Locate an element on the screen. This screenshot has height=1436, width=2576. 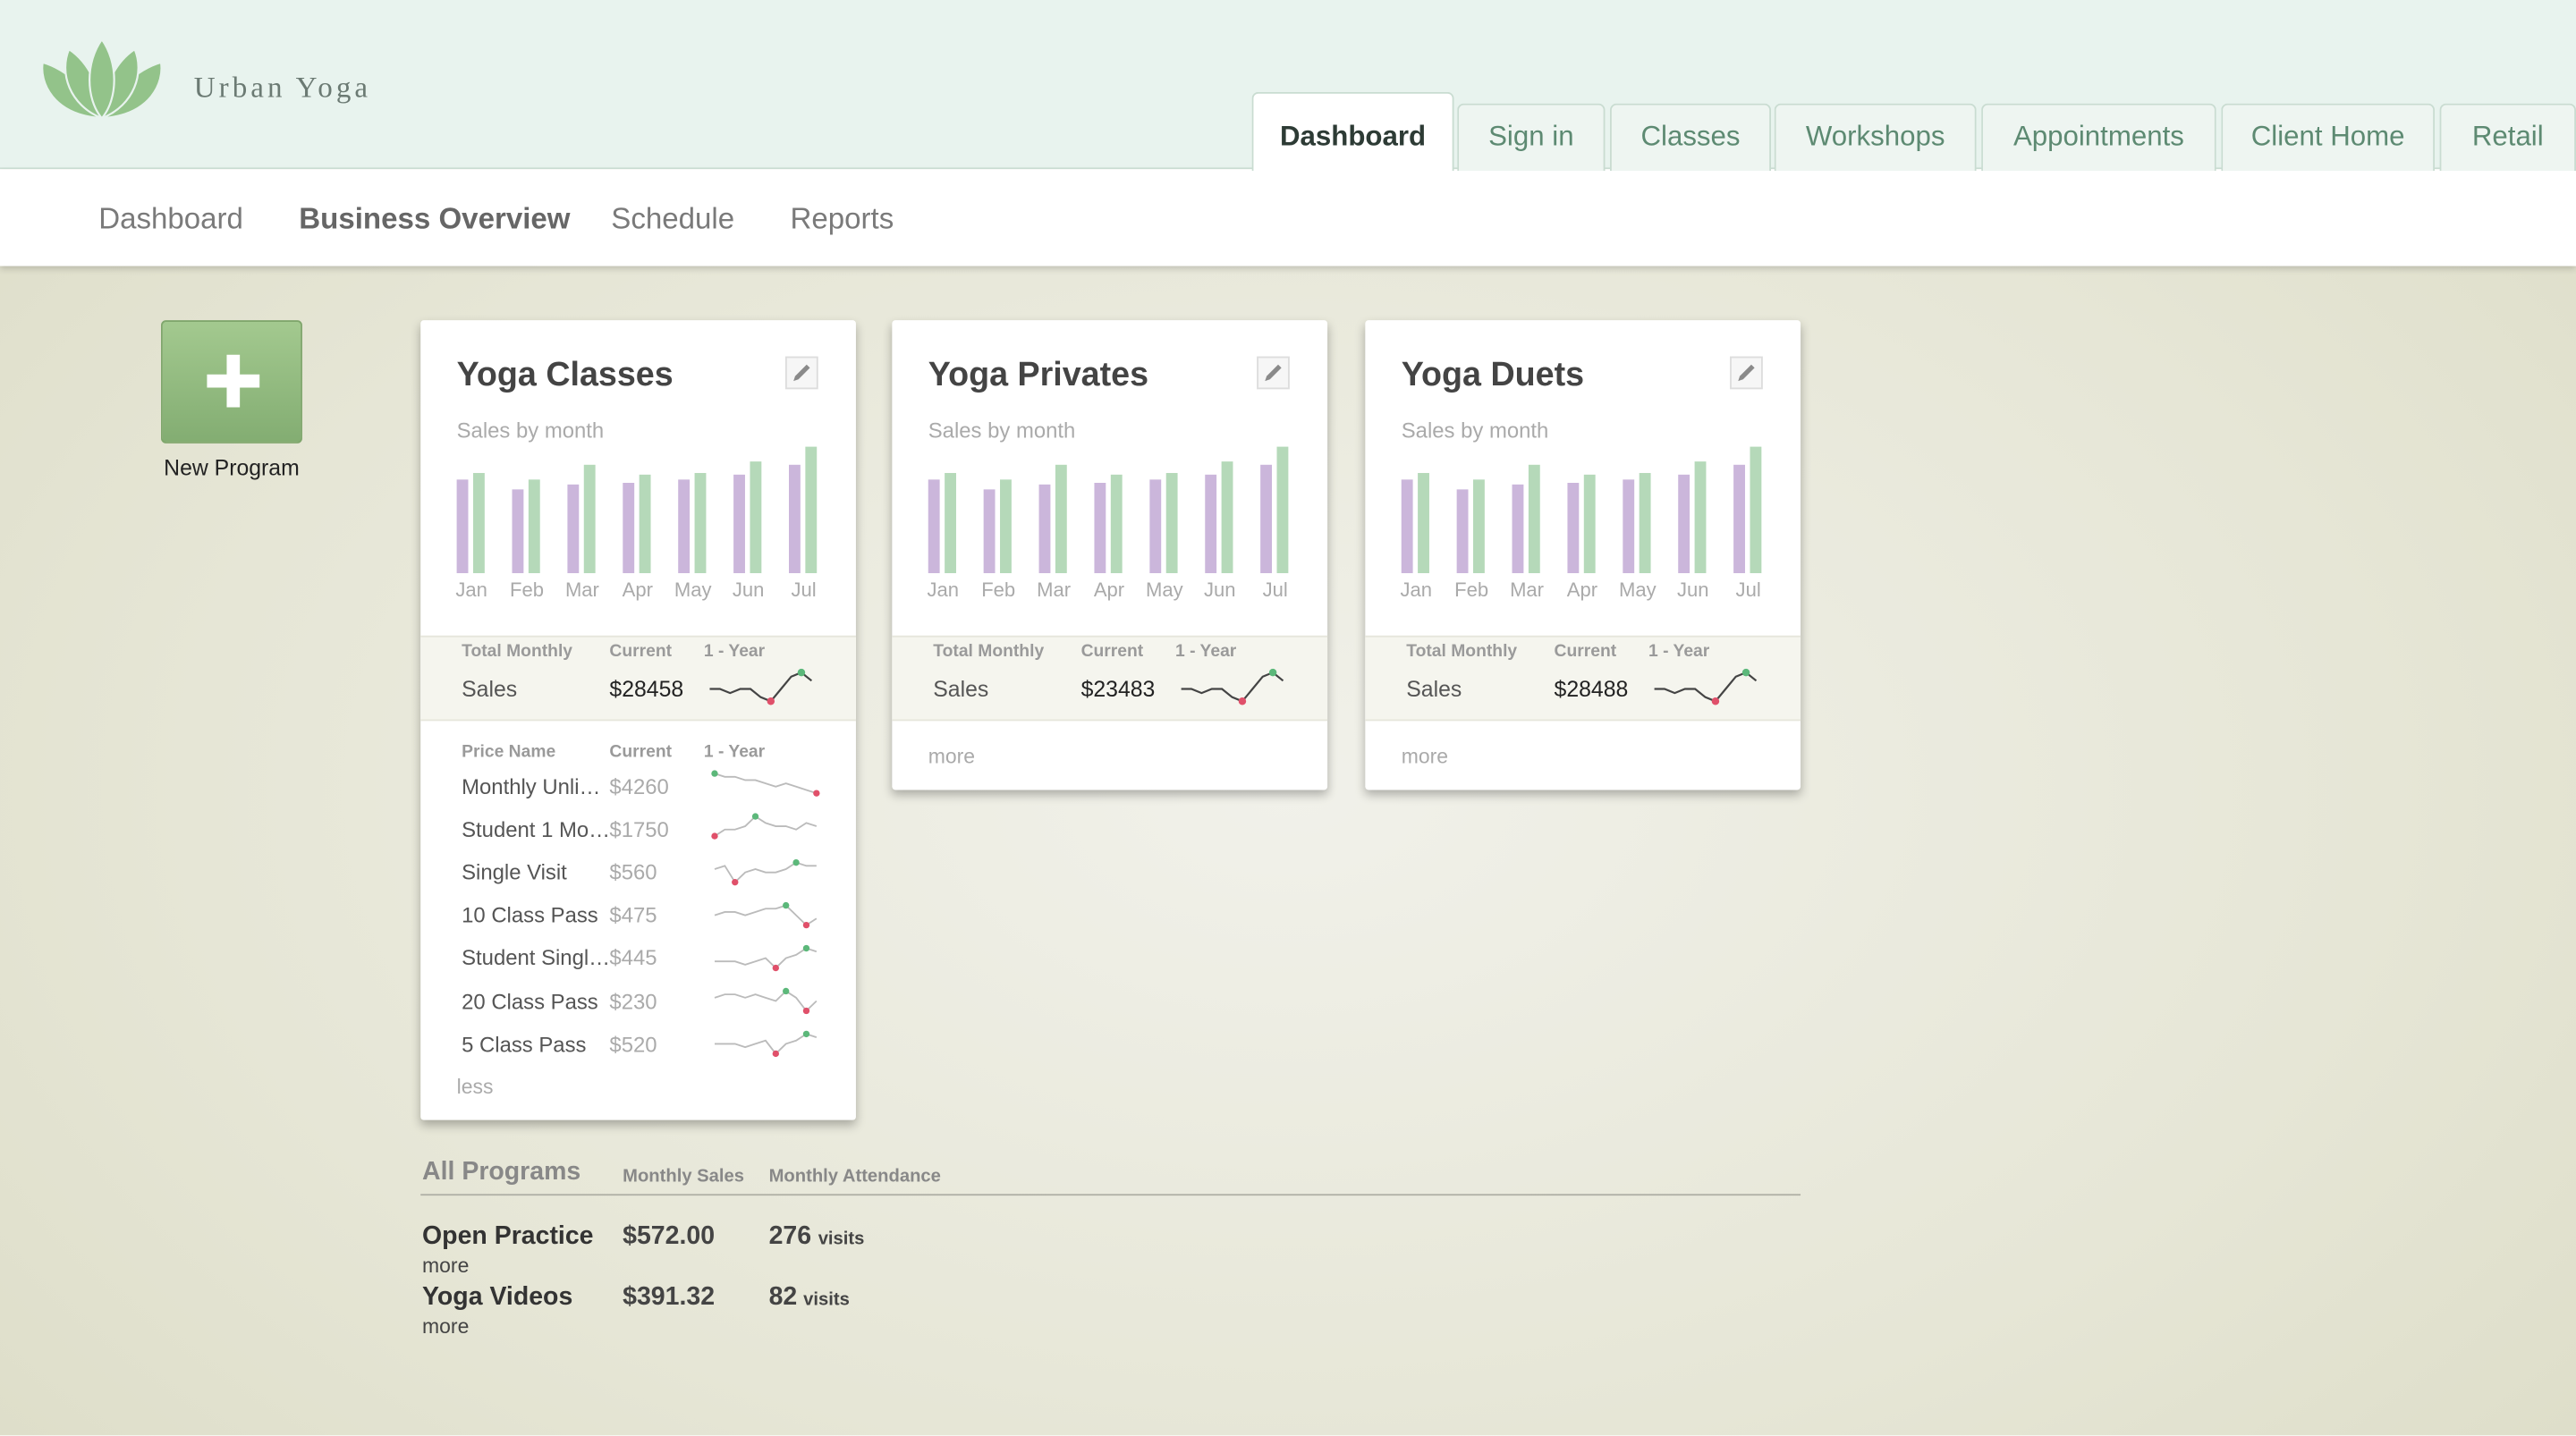
nav-tab-label: Workshops is located at coordinates (1875, 136).